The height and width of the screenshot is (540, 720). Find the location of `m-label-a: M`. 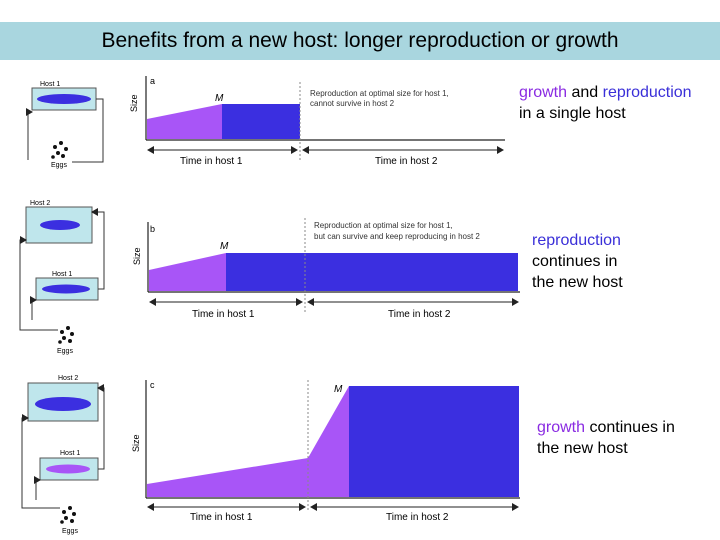

m-label-a: M is located at coordinates (219, 98).